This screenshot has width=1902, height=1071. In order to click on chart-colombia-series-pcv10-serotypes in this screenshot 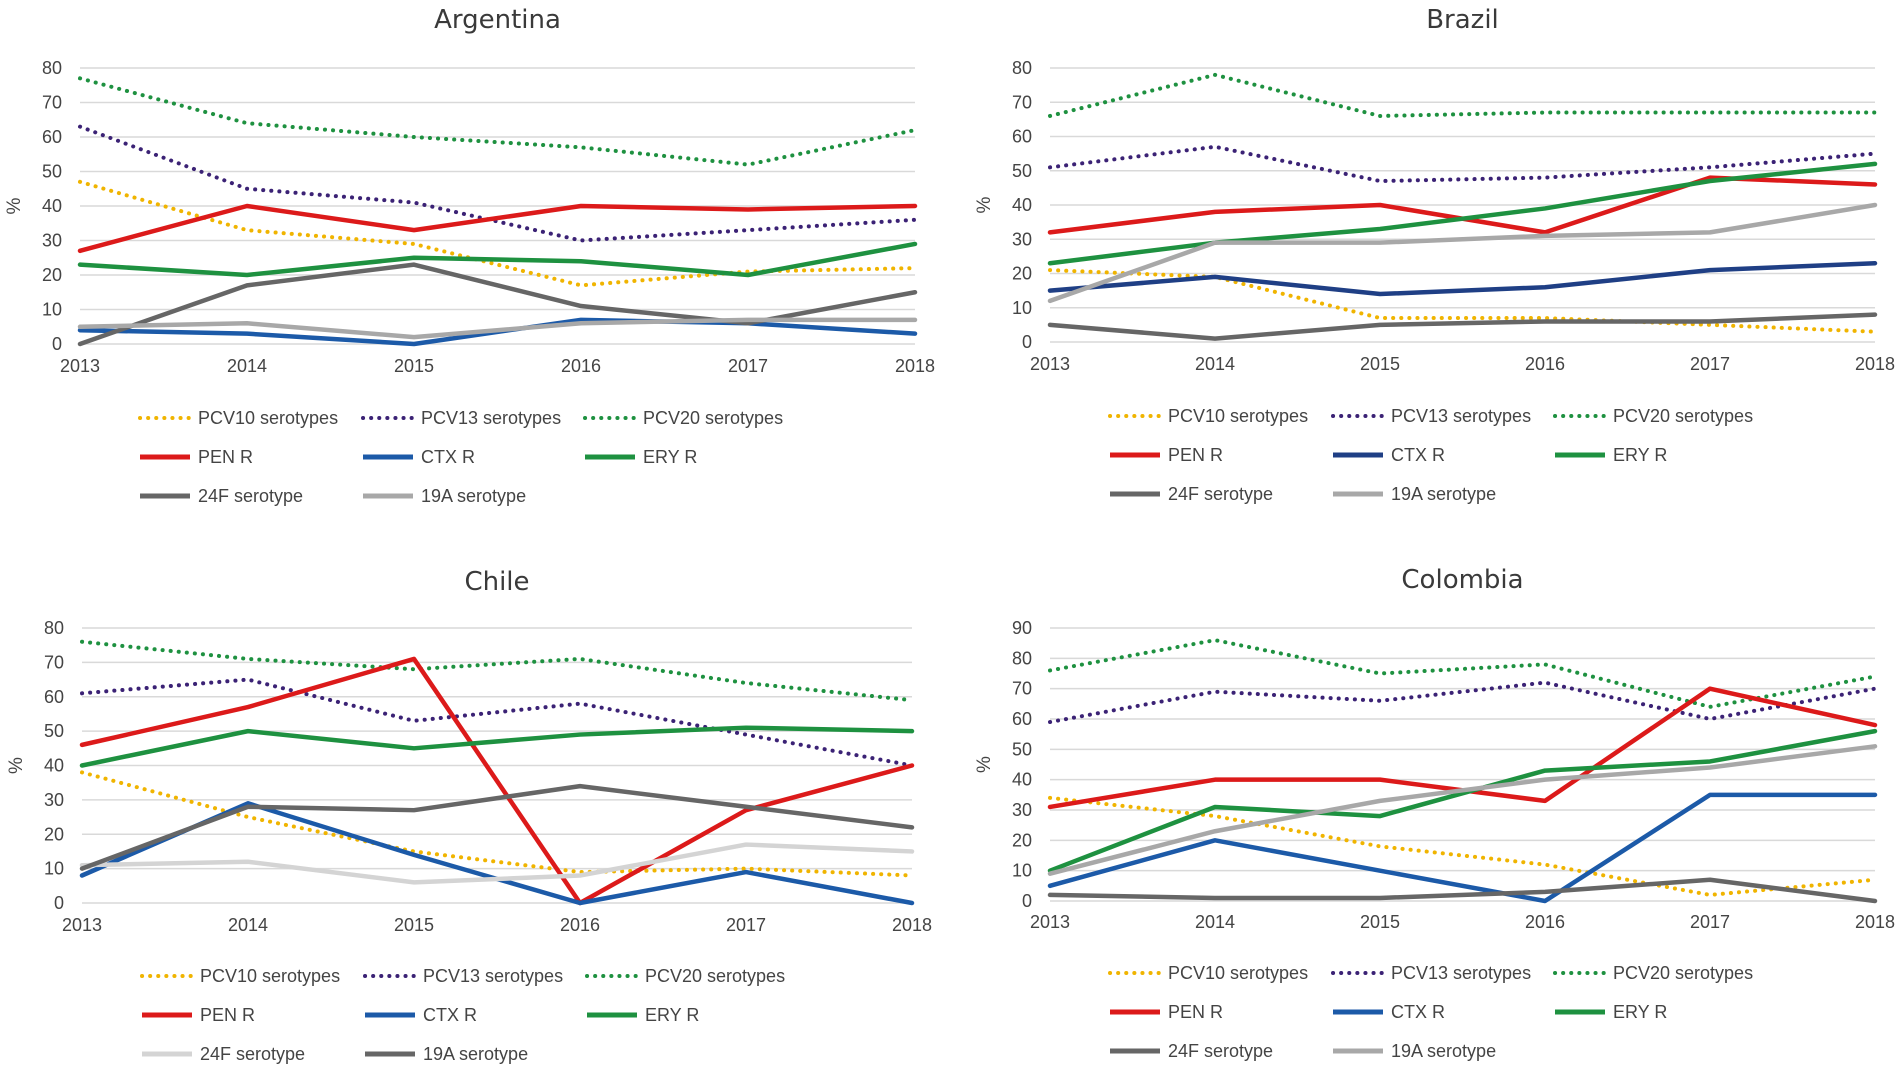, I will do `click(1462, 846)`.